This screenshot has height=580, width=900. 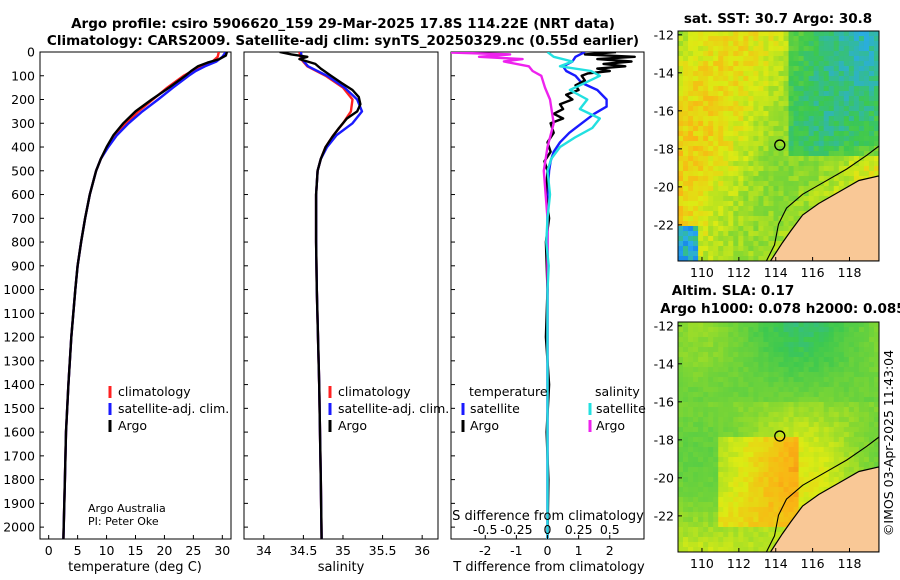 I want to click on x-tick-label: 35, so click(x=343, y=550).